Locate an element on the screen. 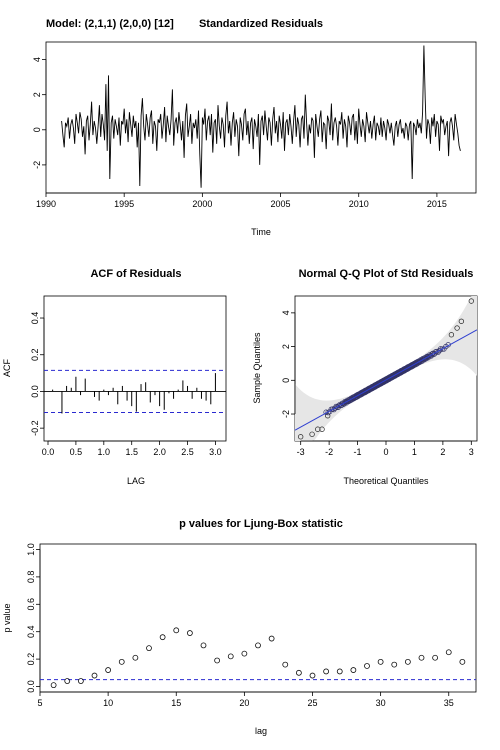  qq-x-tick-label: 0 is located at coordinates (385, 452).